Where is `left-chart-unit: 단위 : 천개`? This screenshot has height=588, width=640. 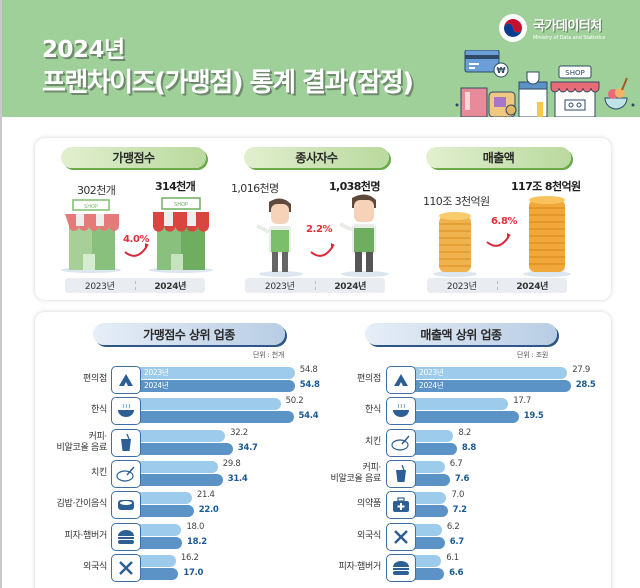 left-chart-unit: 단위 : 천개 is located at coordinates (269, 355).